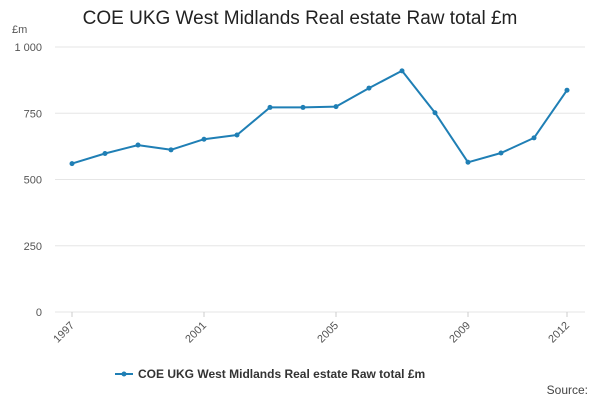 The image size is (600, 400). I want to click on legend-marker-icon, so click(124, 374).